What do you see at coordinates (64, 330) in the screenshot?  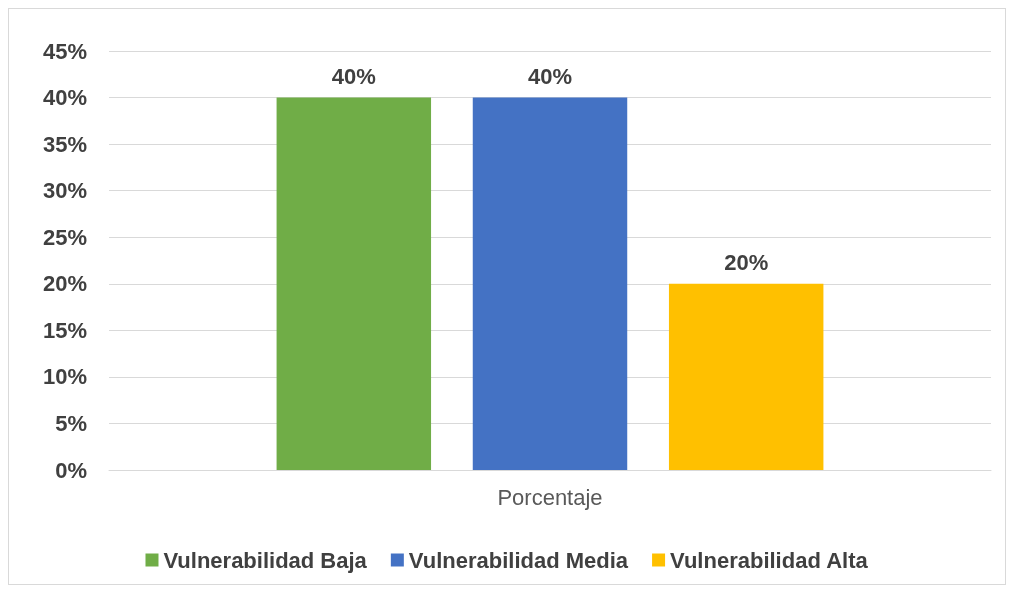 I see `y-tick-label: 15%` at bounding box center [64, 330].